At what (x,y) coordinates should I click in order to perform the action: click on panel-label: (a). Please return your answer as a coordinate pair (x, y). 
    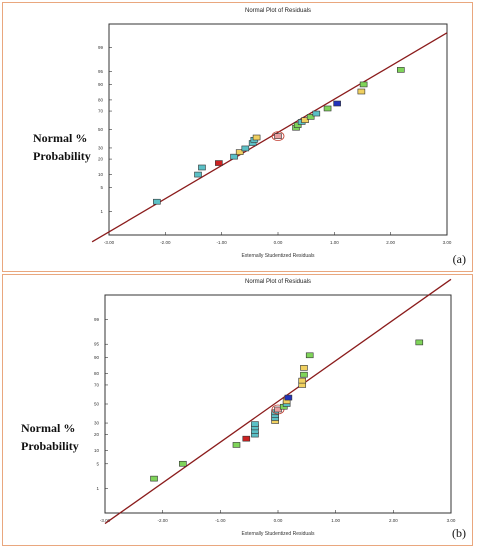
    Looking at the image, I should click on (459, 259).